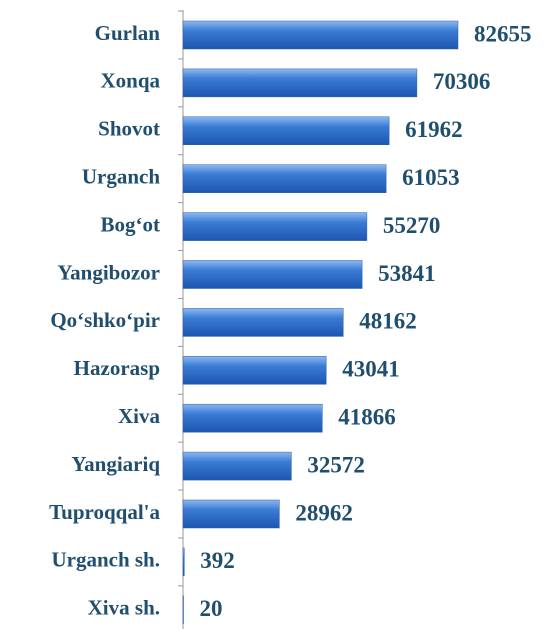 This screenshot has width=550, height=629. I want to click on value-label: 70306, so click(462, 81).